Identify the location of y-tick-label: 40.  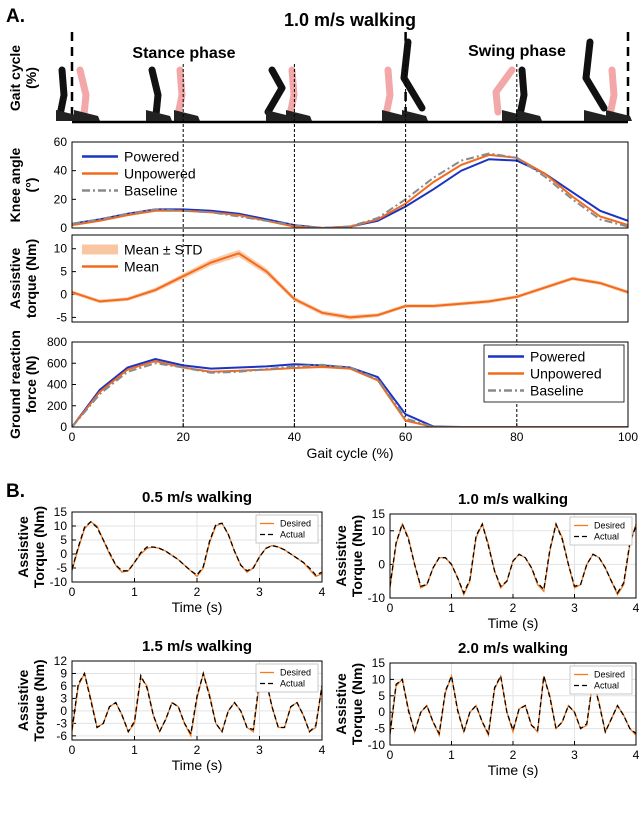
(61, 171).